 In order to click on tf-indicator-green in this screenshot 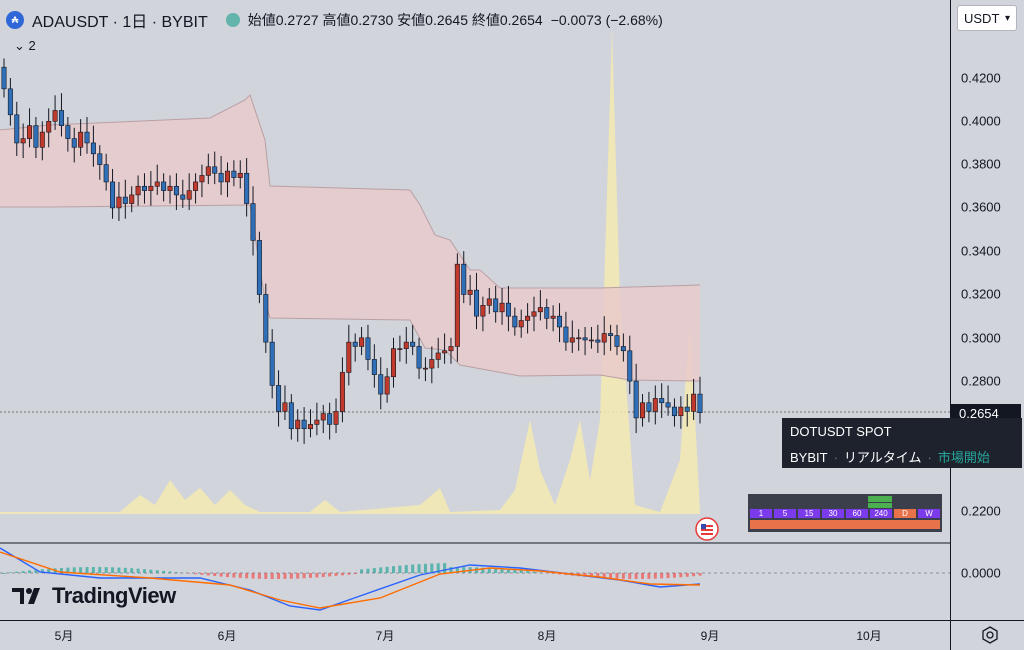, I will do `click(880, 499)`.